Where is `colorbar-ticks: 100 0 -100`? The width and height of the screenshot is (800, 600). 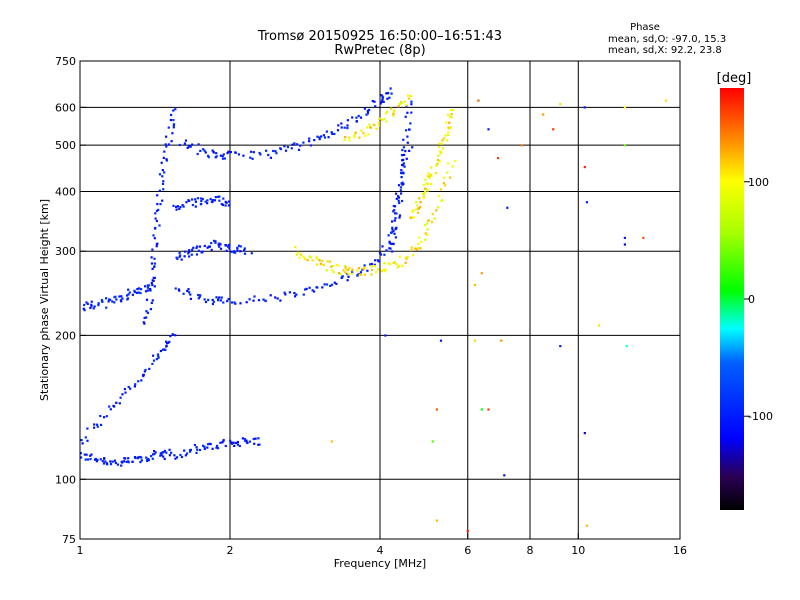 colorbar-ticks: 100 0 -100 is located at coordinates (758, 299).